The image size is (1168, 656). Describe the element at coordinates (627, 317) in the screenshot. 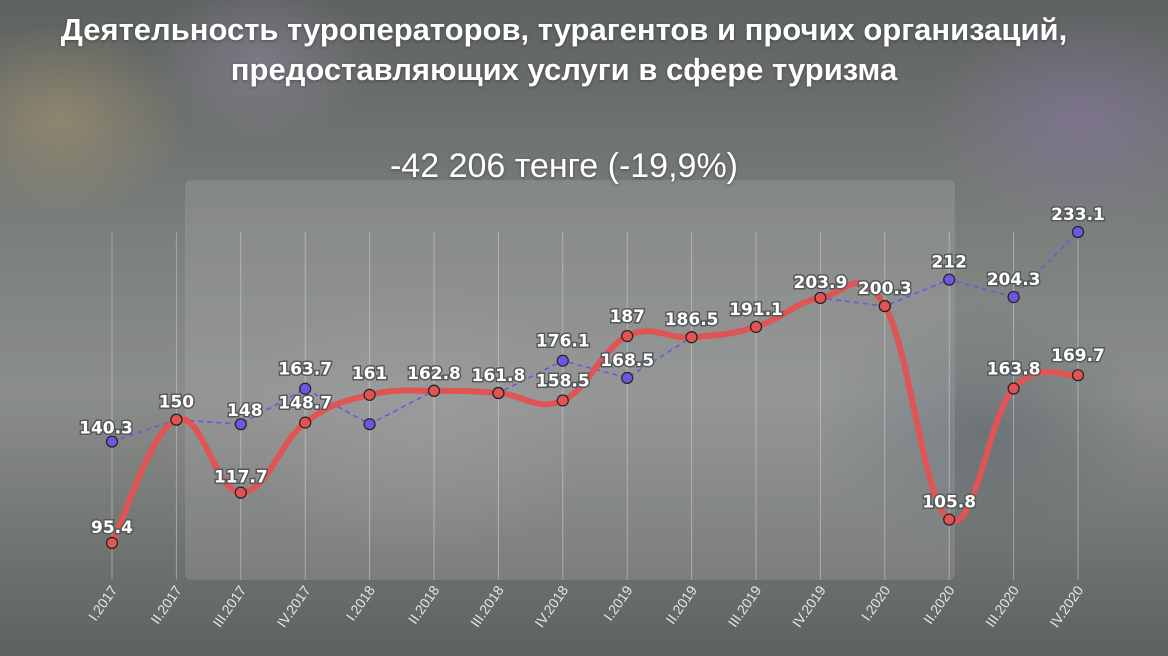

I see `data-label: 187` at that location.